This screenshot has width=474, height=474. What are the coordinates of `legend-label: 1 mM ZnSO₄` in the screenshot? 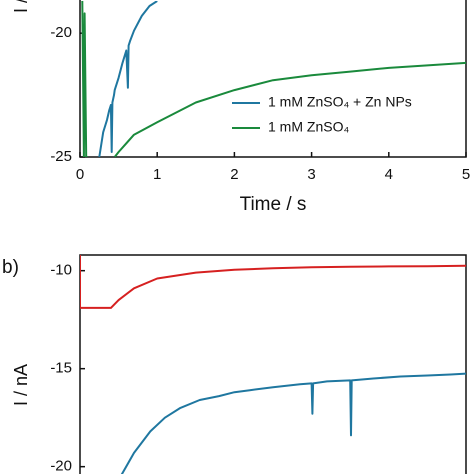 It's located at (308, 127).